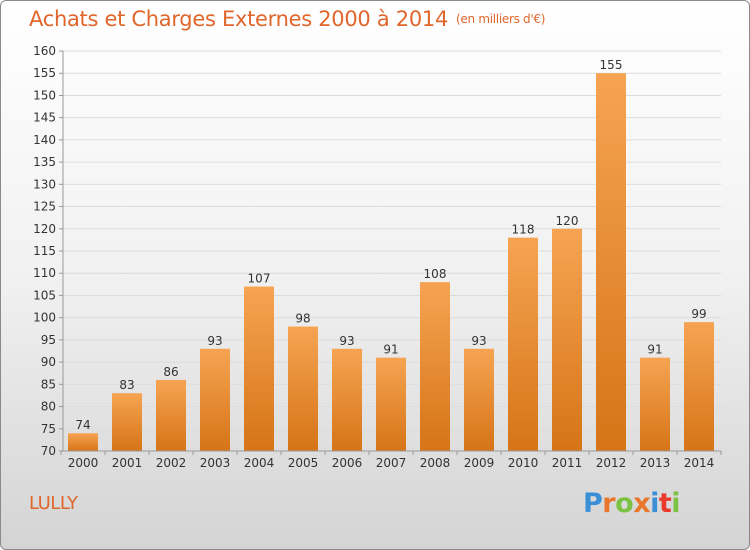 The height and width of the screenshot is (550, 750). I want to click on bar-2010, so click(523, 344).